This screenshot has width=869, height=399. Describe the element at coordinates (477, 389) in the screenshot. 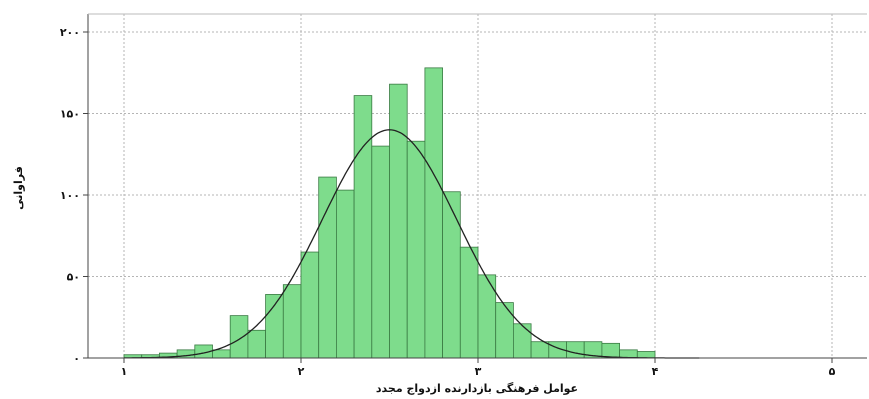

I see `x-axis-title: عوامل فرهنگی بازدارنده ازدواج مجدد` at that location.